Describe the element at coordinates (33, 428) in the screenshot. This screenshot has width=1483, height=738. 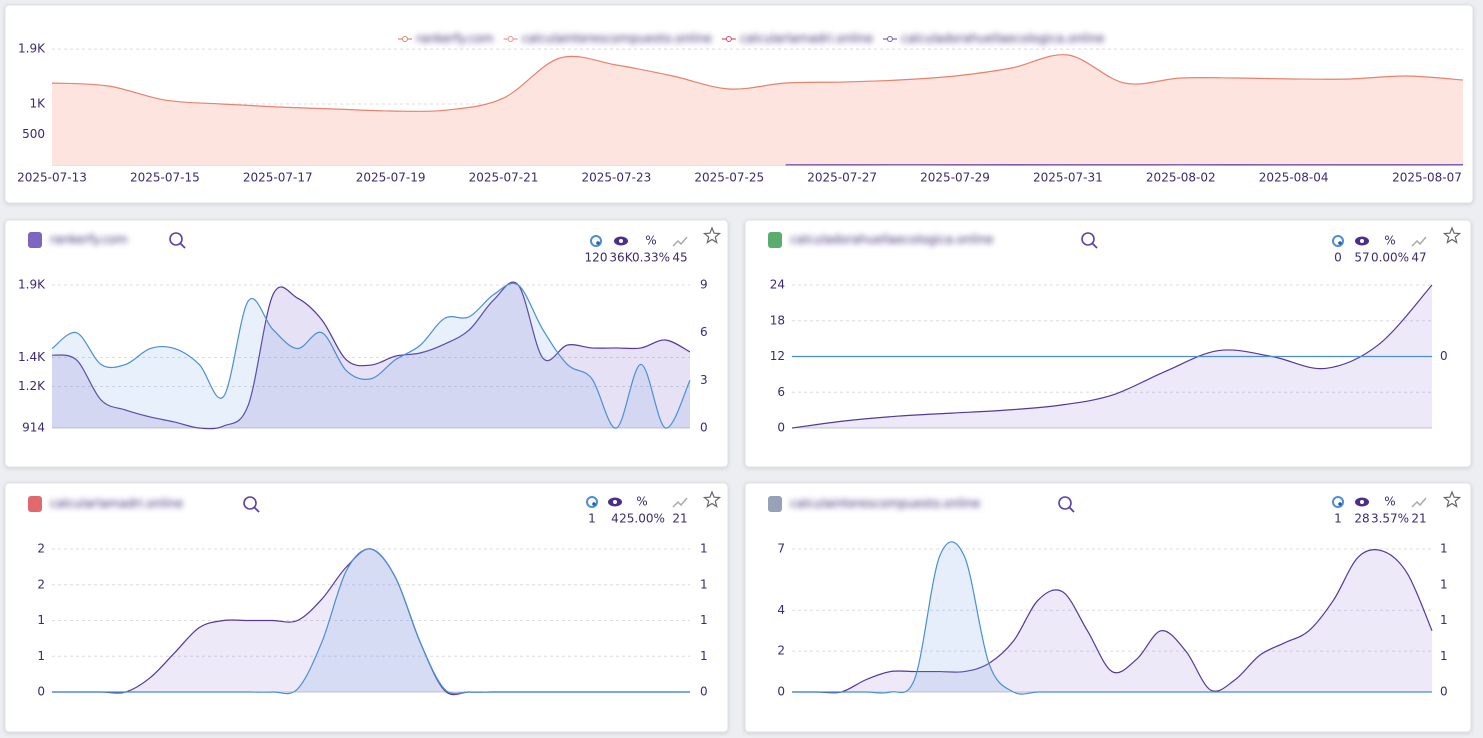
I see `y-tick-label: 914` at that location.